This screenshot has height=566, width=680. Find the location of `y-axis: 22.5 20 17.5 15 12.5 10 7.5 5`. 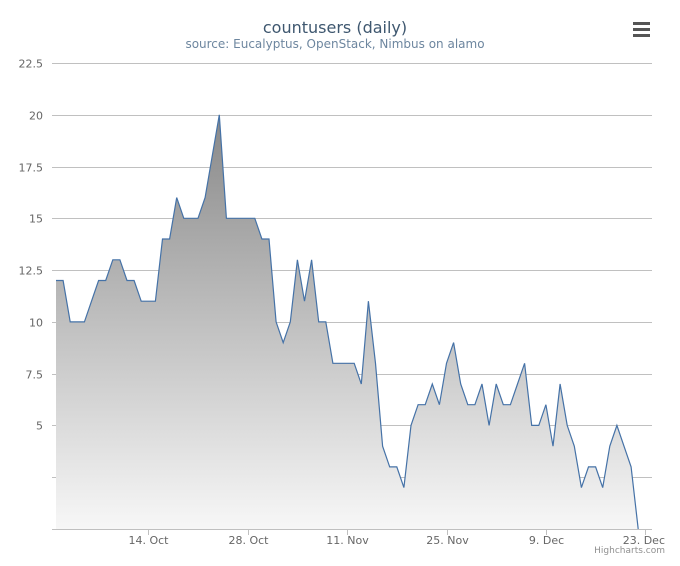

y-axis: 22.5 20 17.5 15 12.5 10 7.5 5 is located at coordinates (31, 245).